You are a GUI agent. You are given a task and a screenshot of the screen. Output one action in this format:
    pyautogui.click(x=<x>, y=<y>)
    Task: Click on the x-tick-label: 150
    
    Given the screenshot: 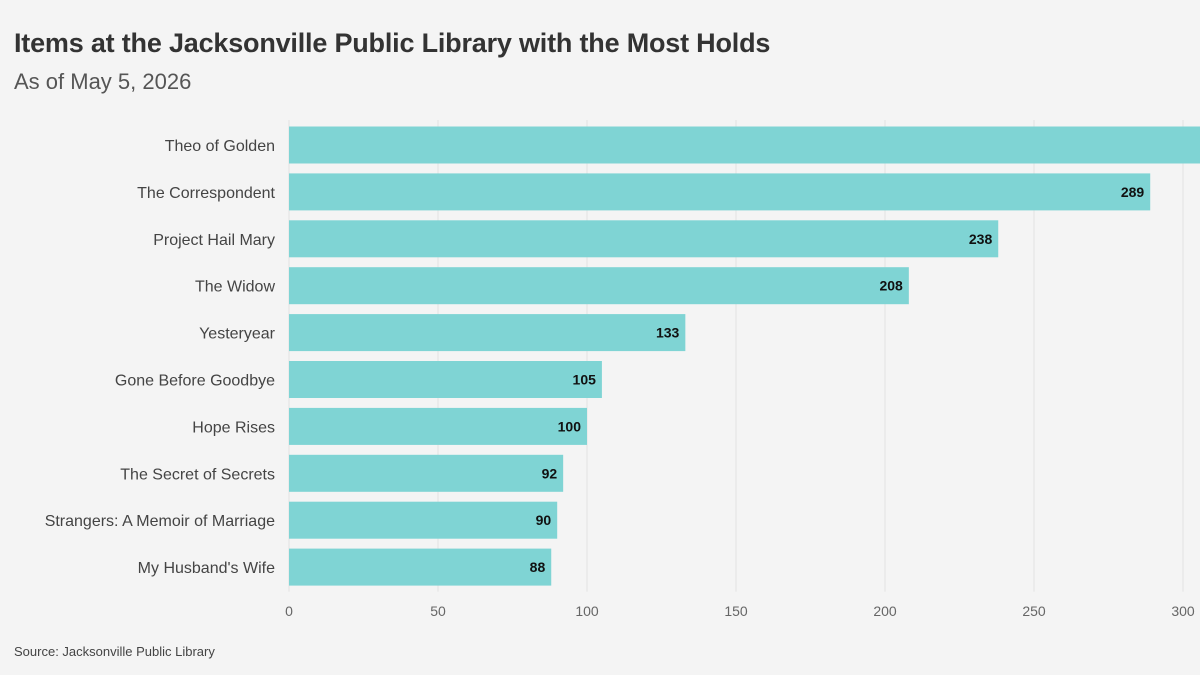 What is the action you would take?
    pyautogui.click(x=736, y=611)
    